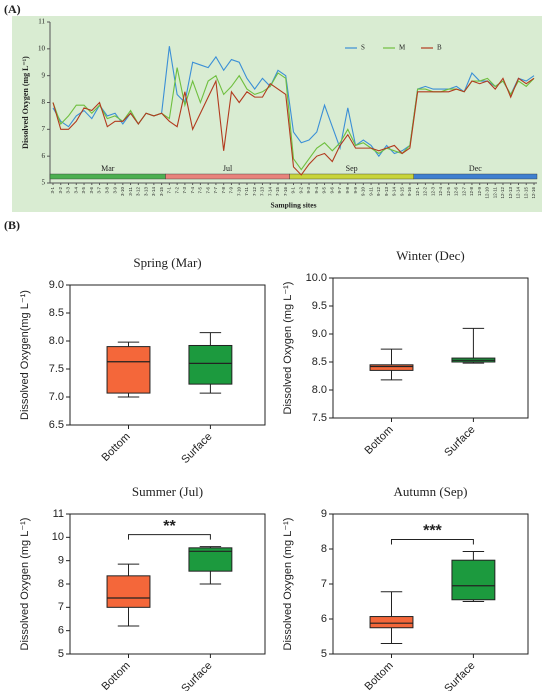 This screenshot has width=550, height=691. Describe the element at coordinates (269, 192) in the screenshot. I see `x-tick-label: 7-14` at that location.